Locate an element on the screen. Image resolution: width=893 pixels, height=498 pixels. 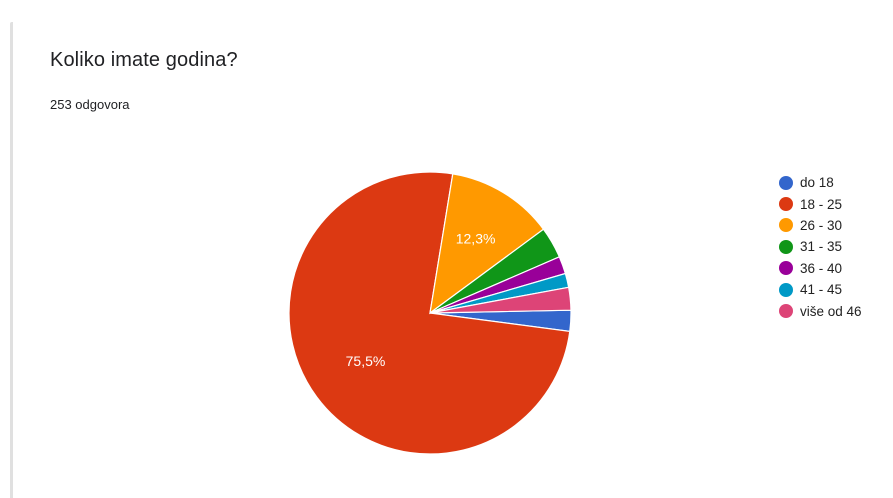
legend-label: 41 - 45 is located at coordinates (821, 290).